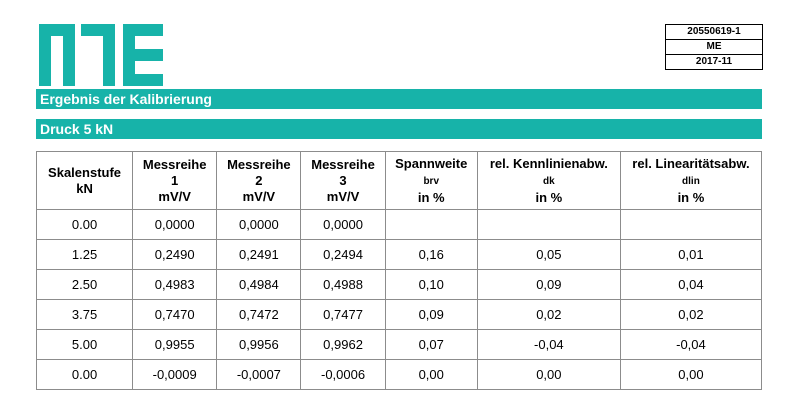  I want to click on col-header-series-3: Messreihe 3 mV/V, so click(343, 180).